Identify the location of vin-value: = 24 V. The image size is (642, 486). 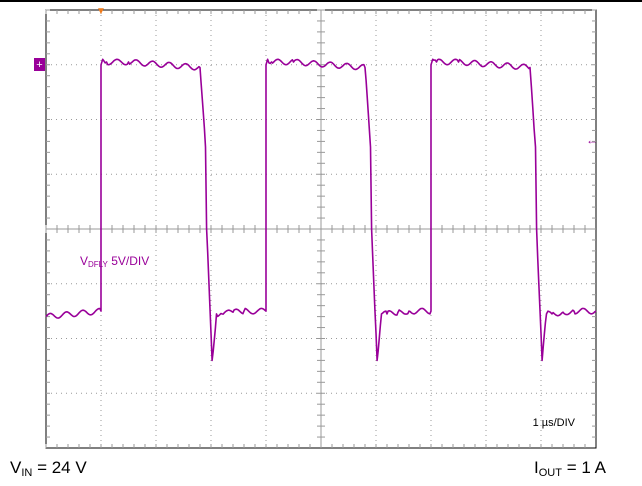
(59, 467).